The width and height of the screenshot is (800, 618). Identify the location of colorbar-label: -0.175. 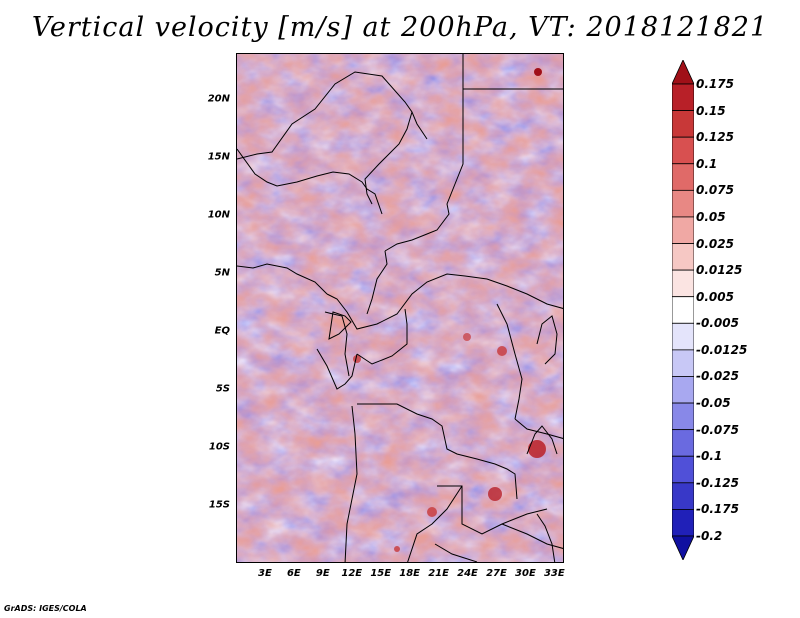
(717, 509).